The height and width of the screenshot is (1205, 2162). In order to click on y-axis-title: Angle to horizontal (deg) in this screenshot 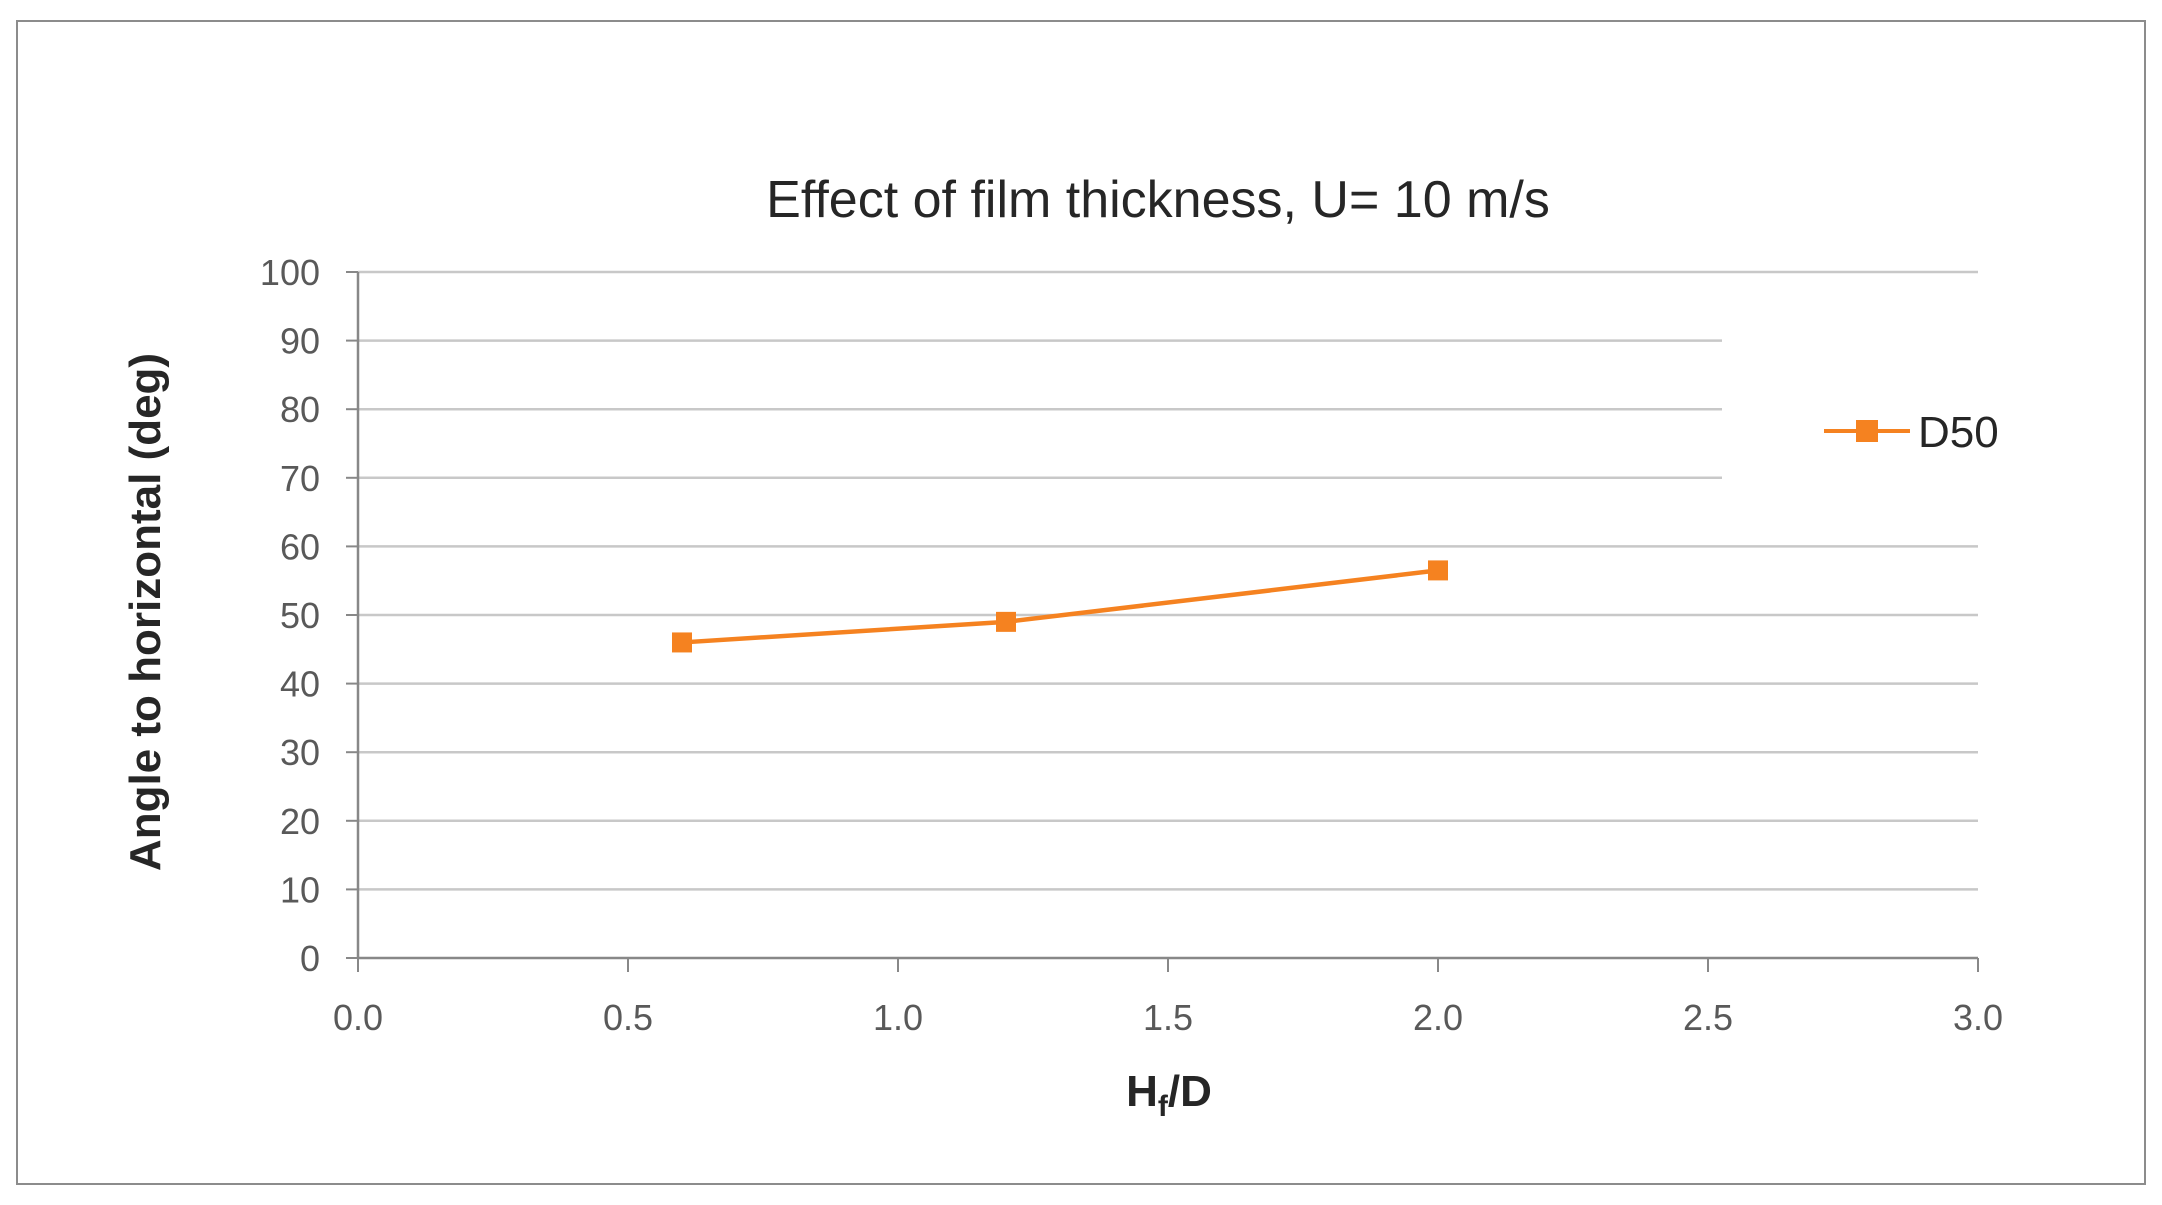, I will do `click(145, 612)`.